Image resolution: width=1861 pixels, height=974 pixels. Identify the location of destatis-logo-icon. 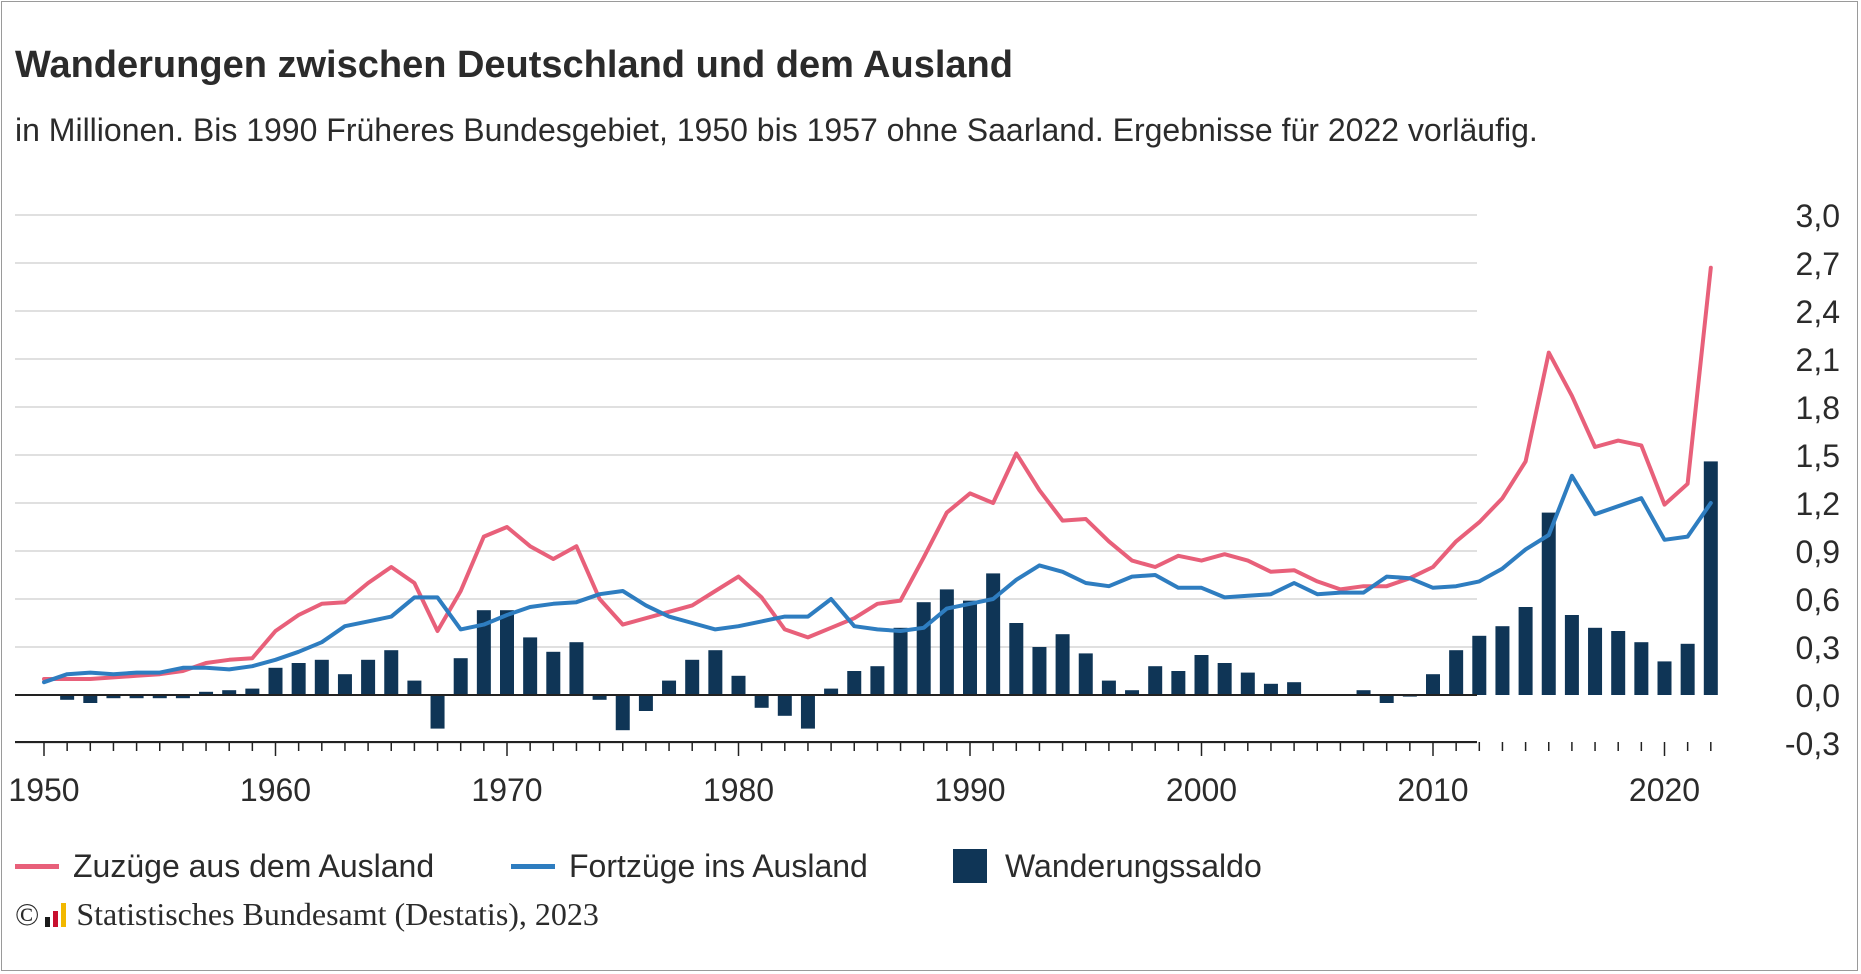
(56, 914).